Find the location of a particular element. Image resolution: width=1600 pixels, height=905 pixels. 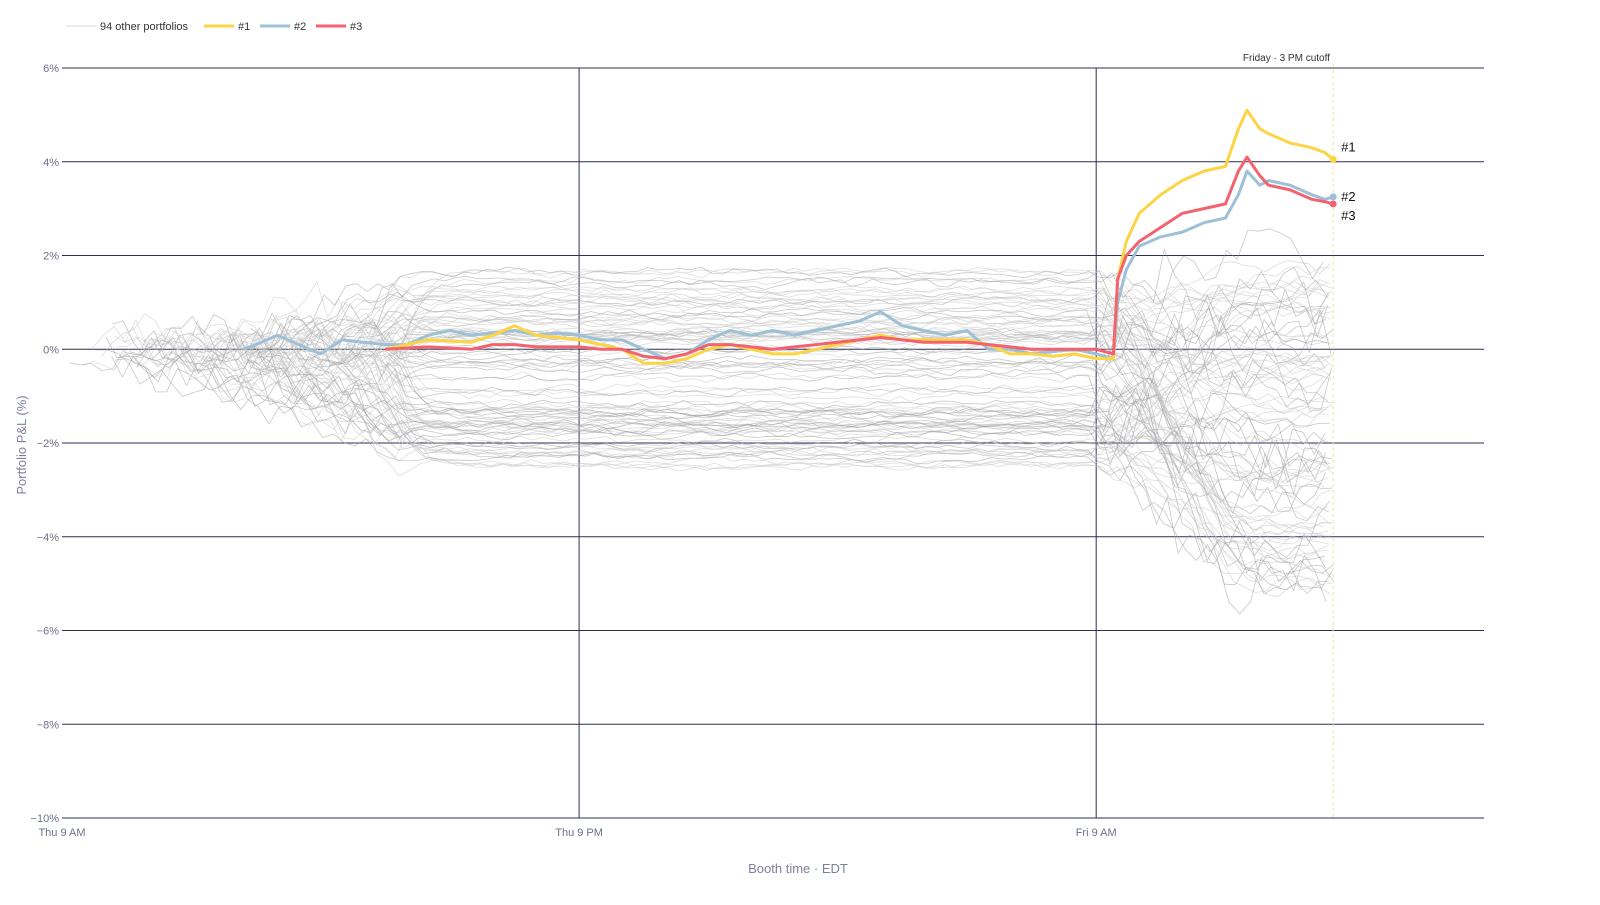

y-tick-label: −4% is located at coordinates (48, 538).